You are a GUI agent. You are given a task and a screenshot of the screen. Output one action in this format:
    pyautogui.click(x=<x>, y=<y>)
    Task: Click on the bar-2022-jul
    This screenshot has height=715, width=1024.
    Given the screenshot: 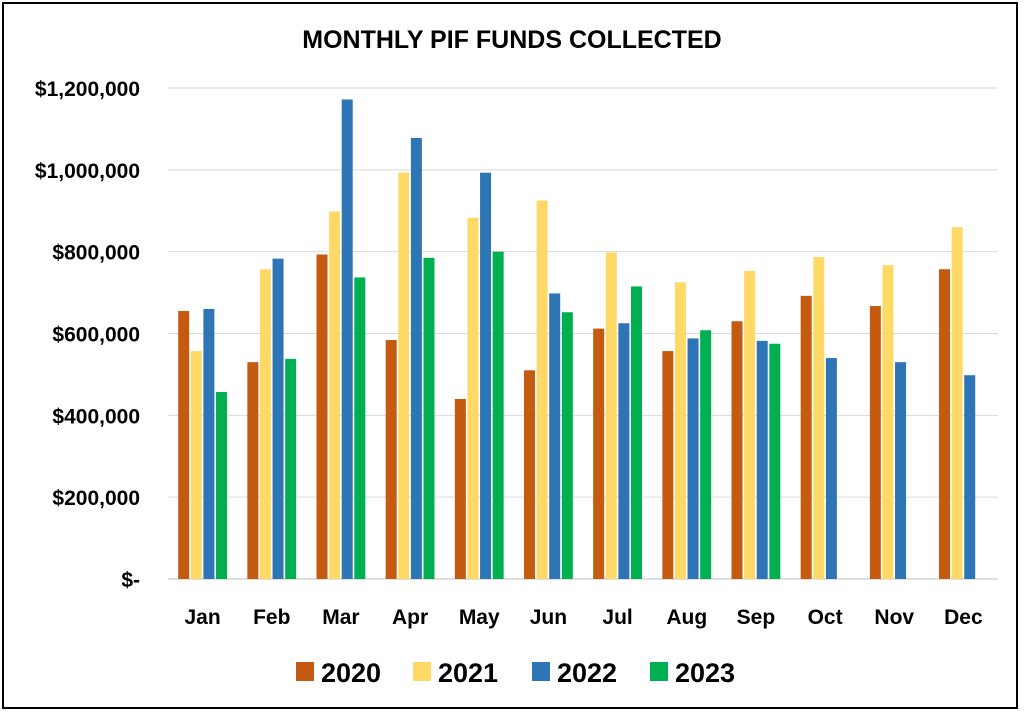 What is the action you would take?
    pyautogui.click(x=624, y=451)
    